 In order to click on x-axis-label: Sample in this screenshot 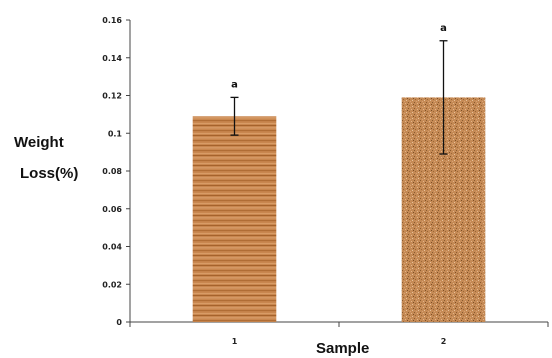, I will do `click(342, 348)`.